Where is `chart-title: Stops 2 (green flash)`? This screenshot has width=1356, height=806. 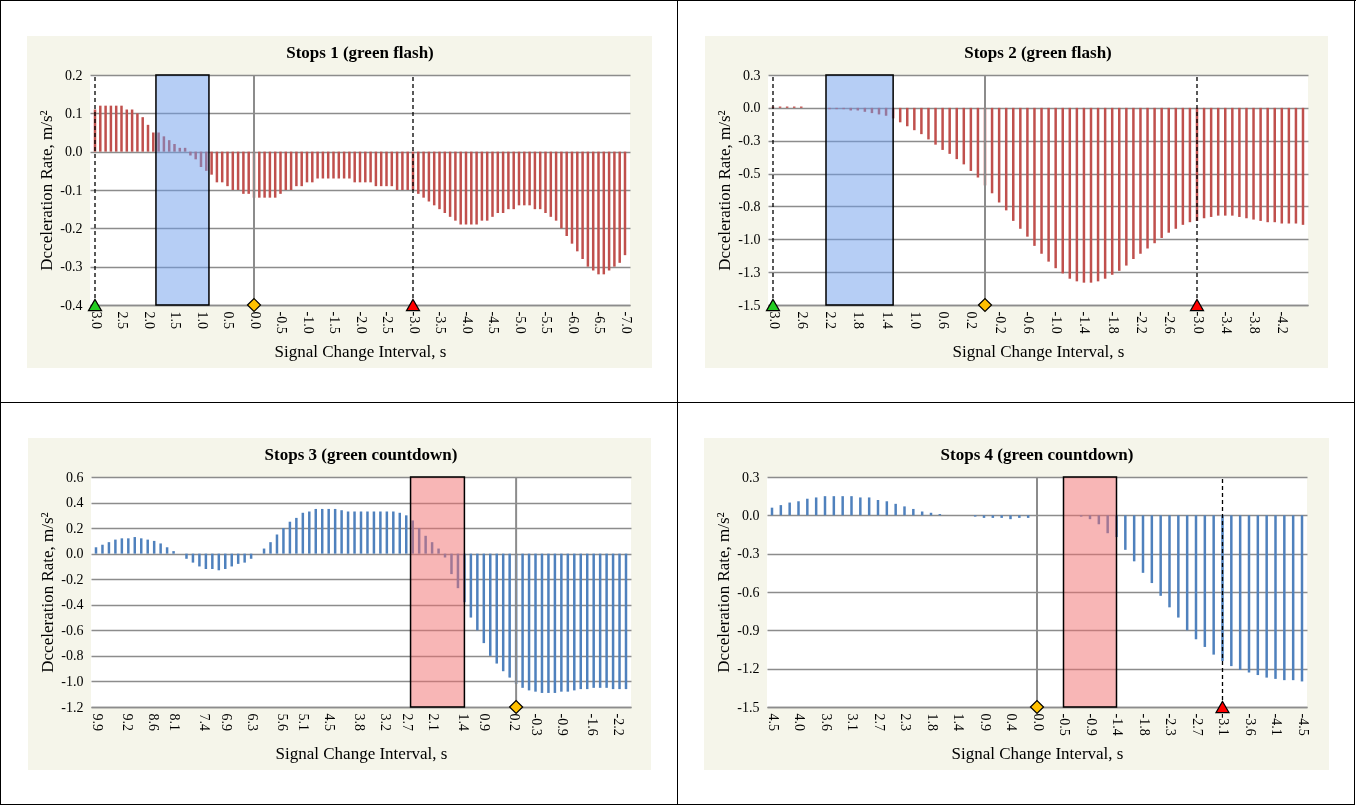 chart-title: Stops 2 (green flash) is located at coordinates (1037, 52).